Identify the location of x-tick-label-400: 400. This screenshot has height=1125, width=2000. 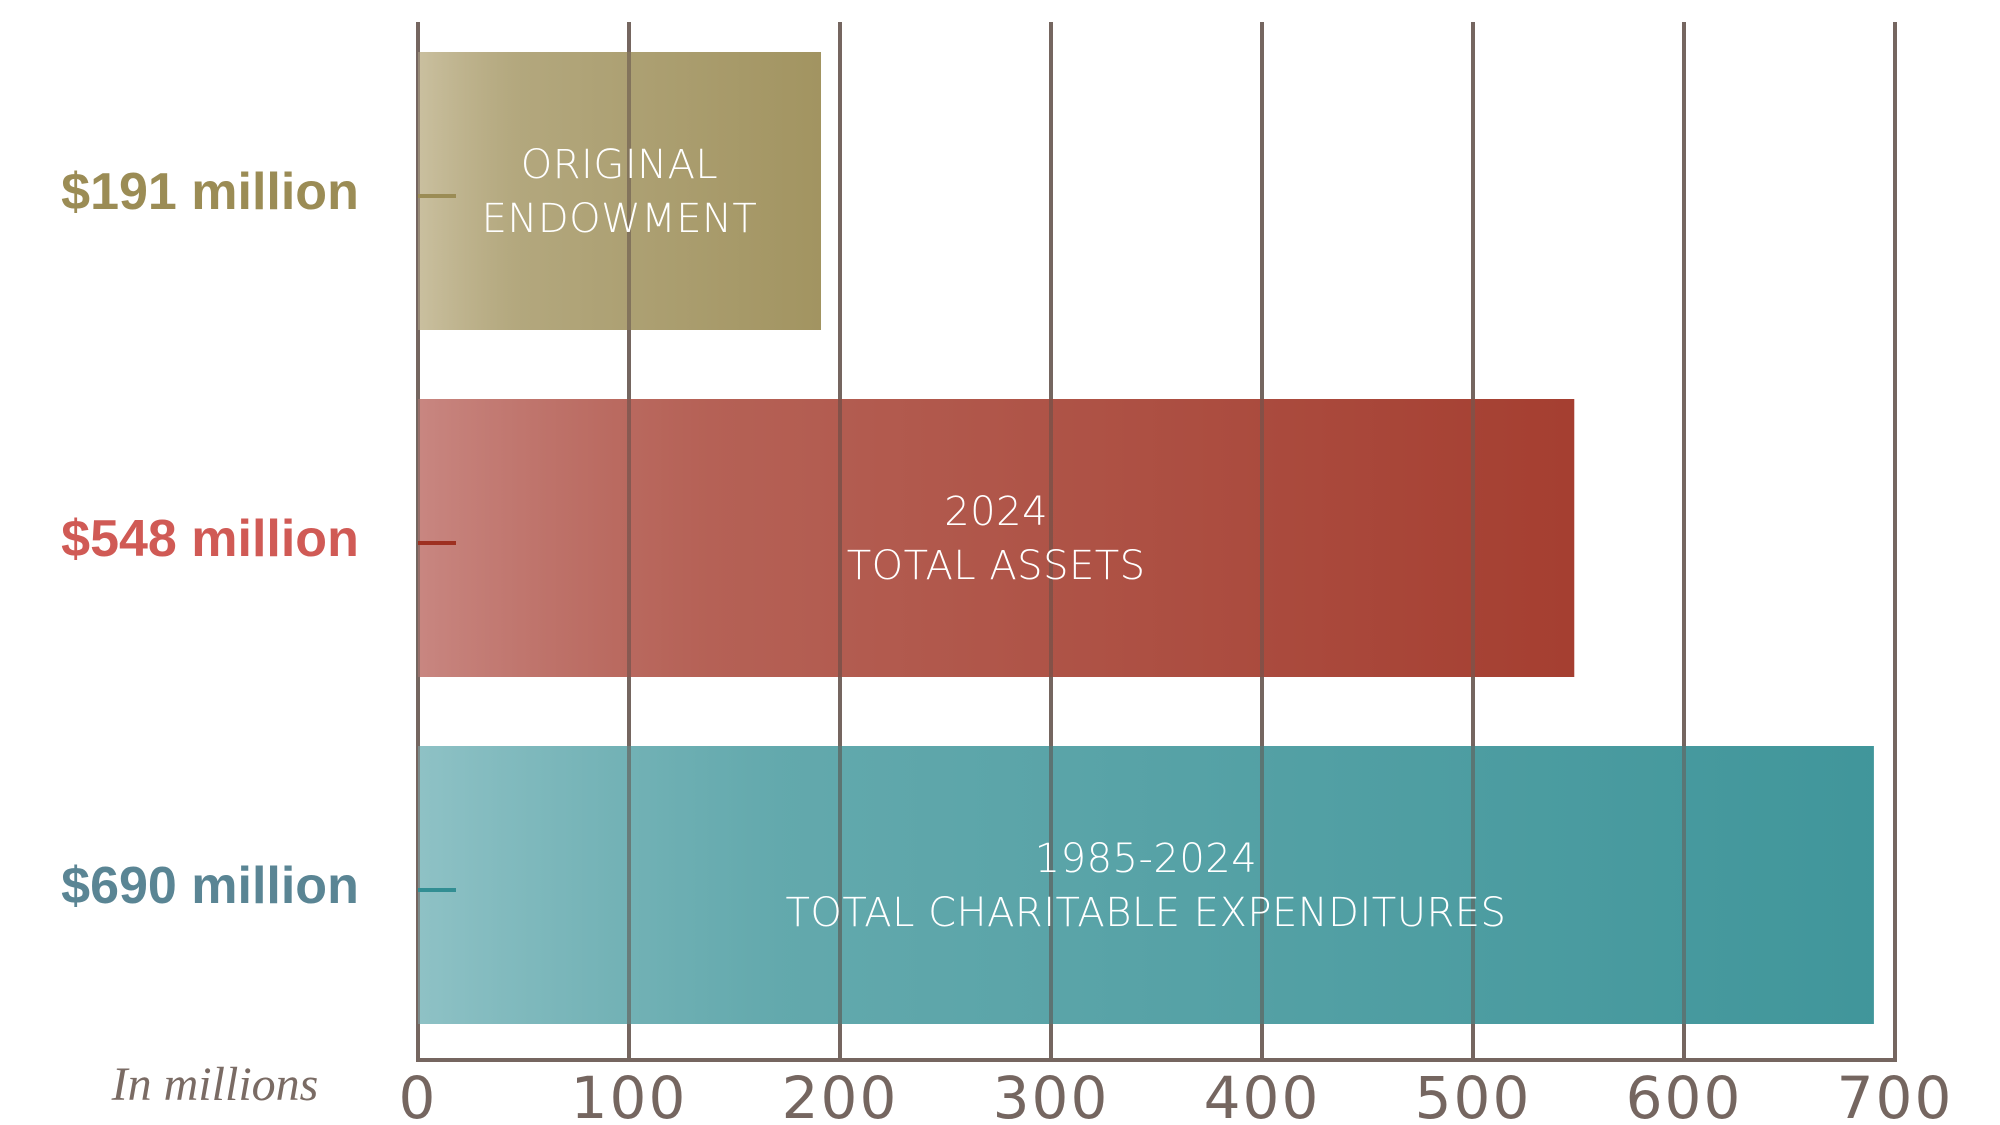
(1262, 1094).